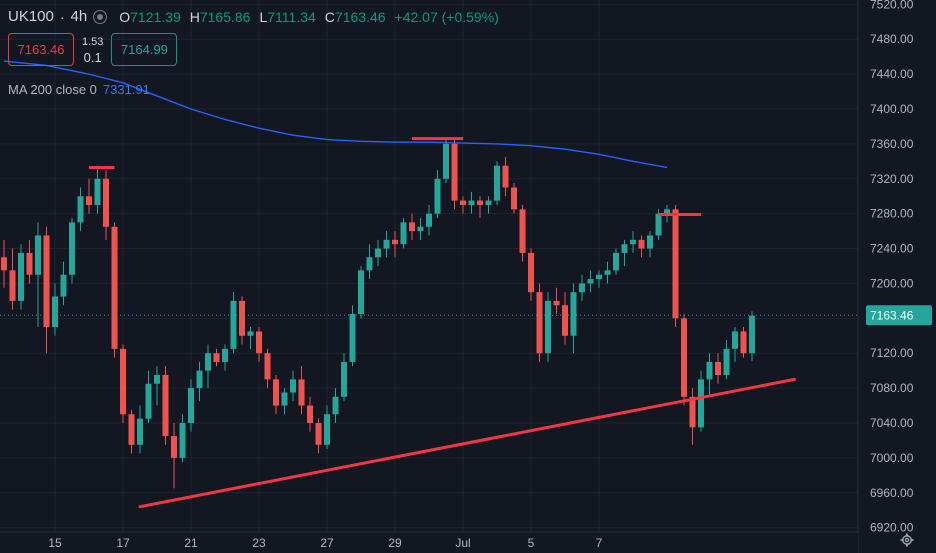 Image resolution: width=936 pixels, height=553 pixels. Describe the element at coordinates (126, 89) in the screenshot. I see `indicator-value: 7331.91` at that location.